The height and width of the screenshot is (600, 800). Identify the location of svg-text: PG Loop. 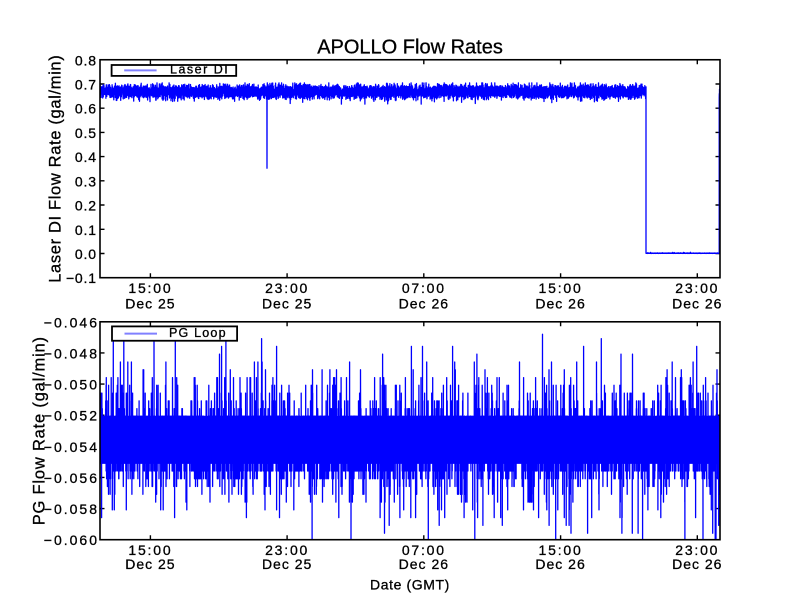
(198, 333).